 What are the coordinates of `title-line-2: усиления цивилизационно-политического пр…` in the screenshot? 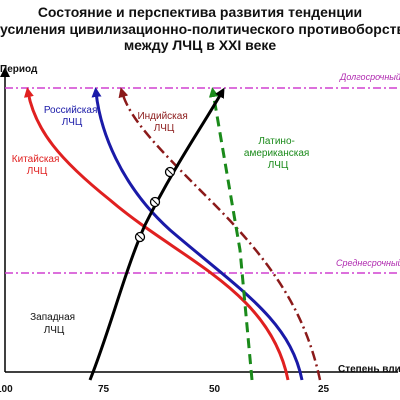 It's located at (200, 28).